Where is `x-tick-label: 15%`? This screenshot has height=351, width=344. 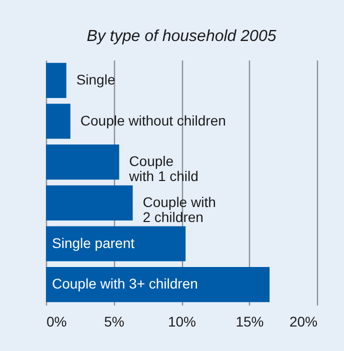 x-tick-label: 15% is located at coordinates (250, 322).